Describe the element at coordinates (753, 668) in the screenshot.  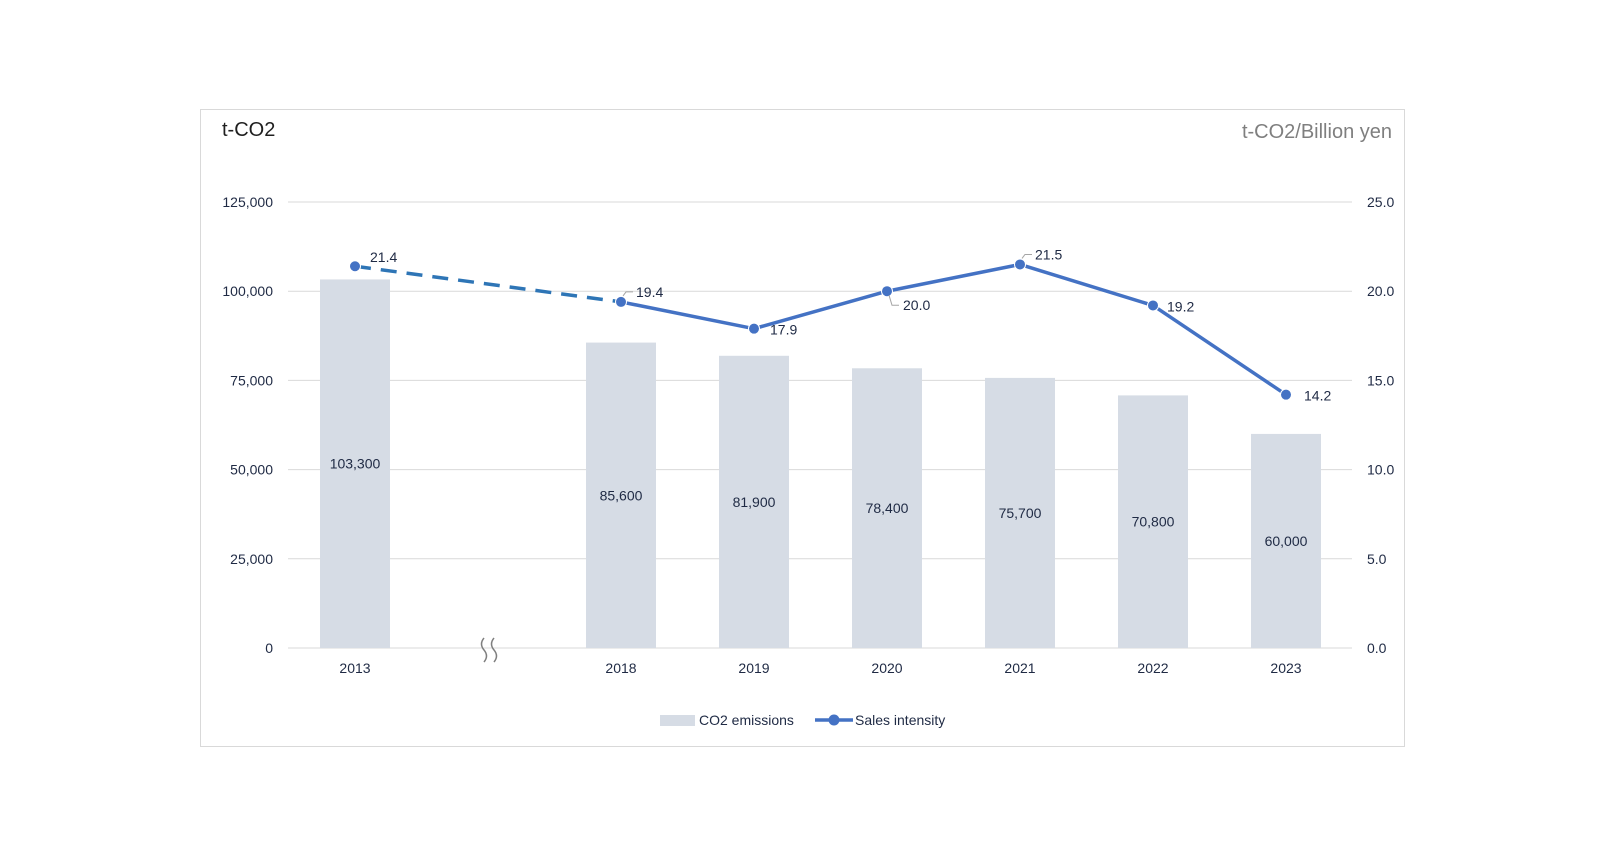
I see `x-tick-label-2019: 2019` at that location.